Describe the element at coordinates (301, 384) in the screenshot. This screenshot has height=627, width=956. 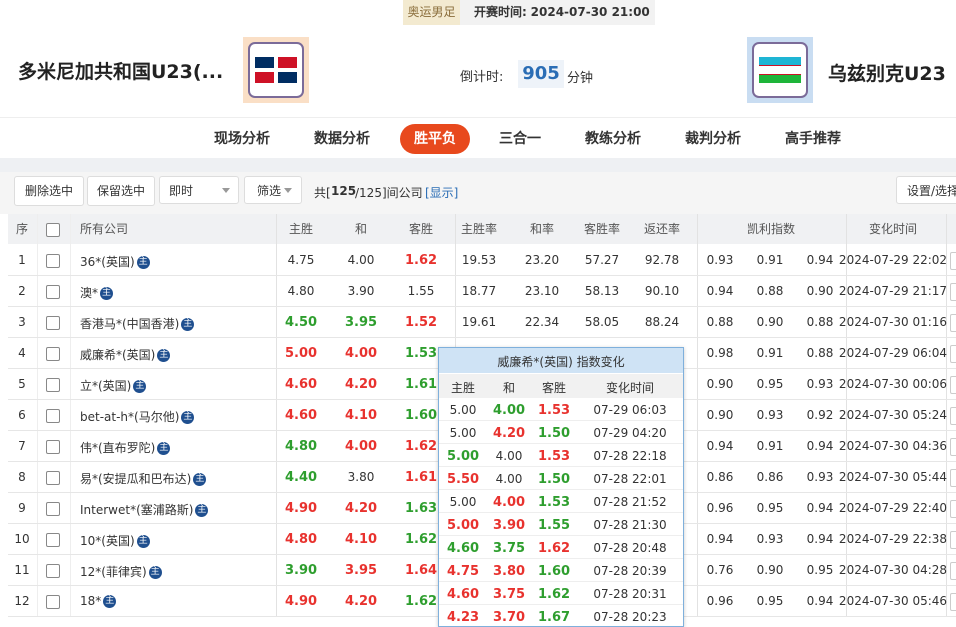
I see `odds-value: 4.60` at that location.